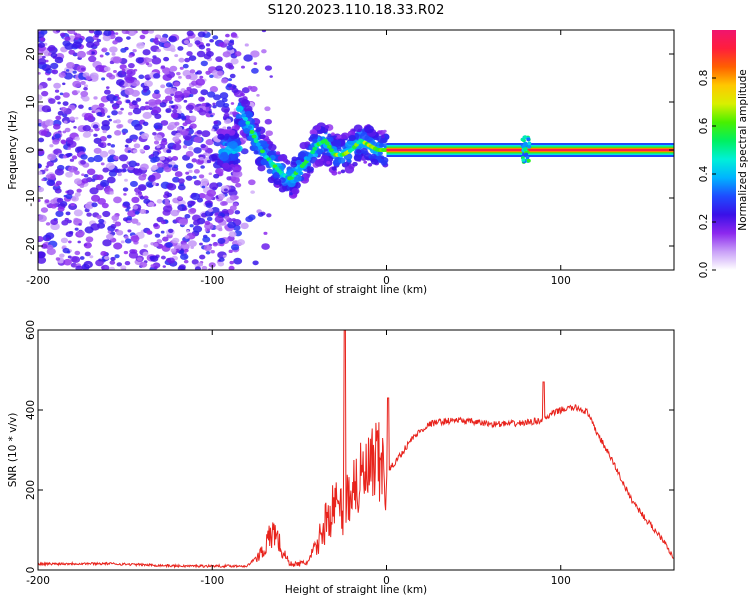  I want to click on snr-y-label: SNR (10 * v/v), so click(13, 450).